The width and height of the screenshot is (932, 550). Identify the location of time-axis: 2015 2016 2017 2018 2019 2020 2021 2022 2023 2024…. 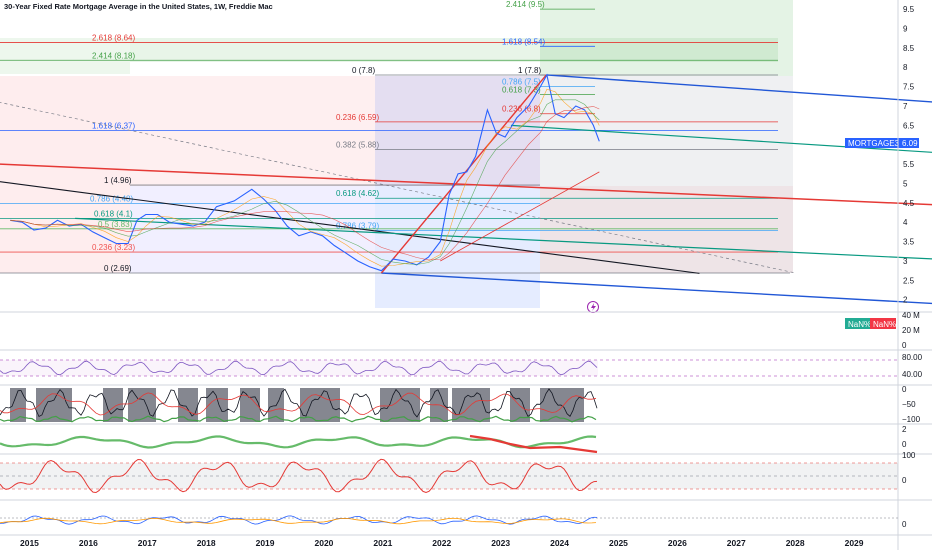
(442, 543).